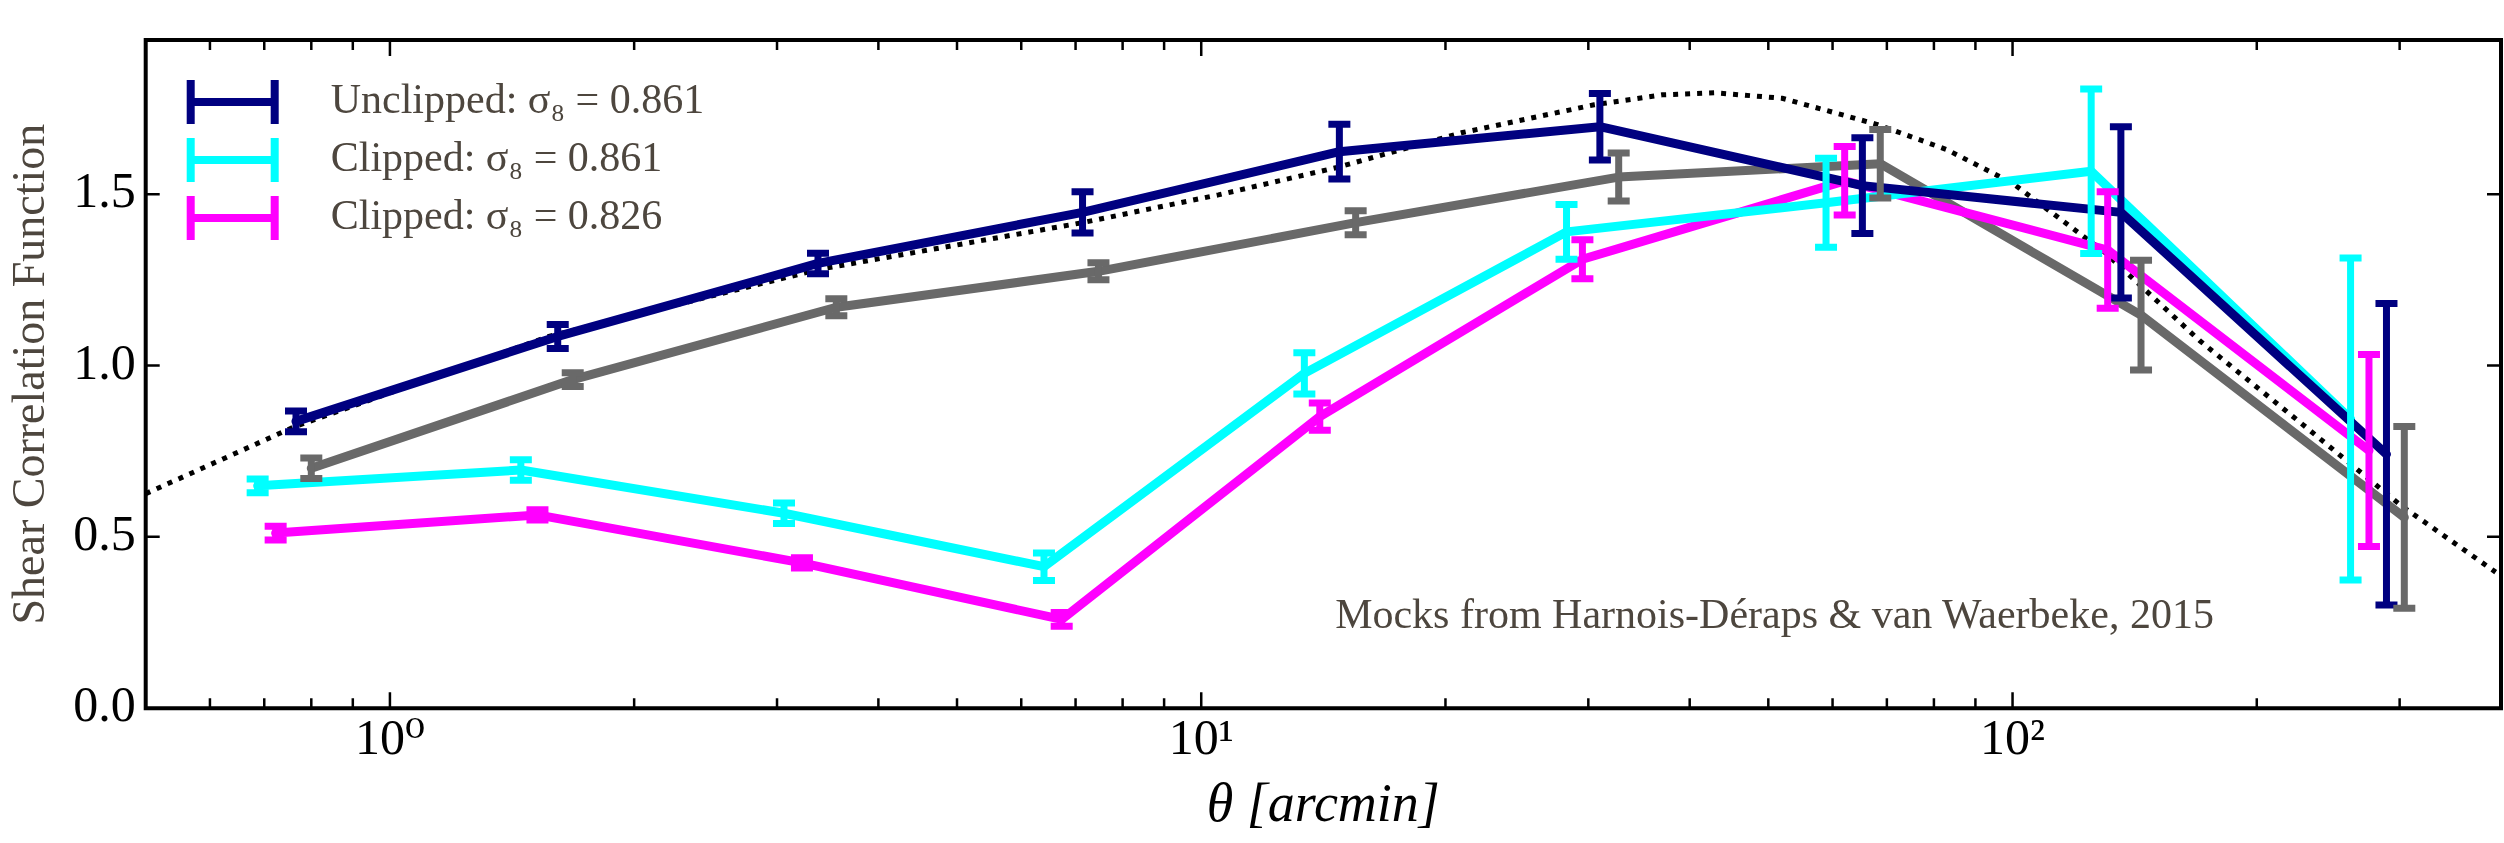 Image resolution: width=2504 pixels, height=843 pixels. What do you see at coordinates (104, 532) in the screenshot?
I see `y-tick-label: 0.5` at bounding box center [104, 532].